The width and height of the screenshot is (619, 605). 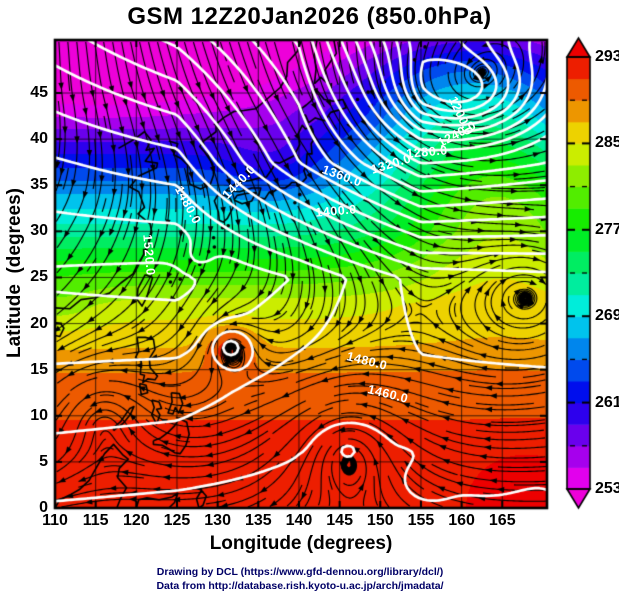 What do you see at coordinates (55, 520) in the screenshot?
I see `x-tick-label: 110` at bounding box center [55, 520].